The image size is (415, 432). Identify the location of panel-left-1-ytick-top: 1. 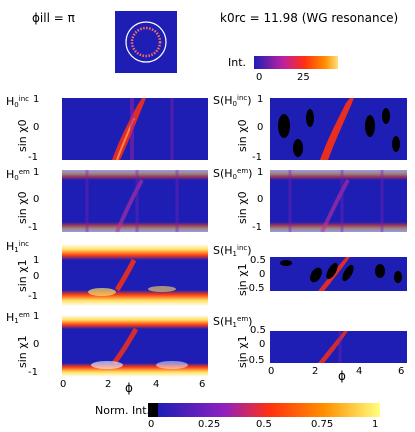
(36, 172).